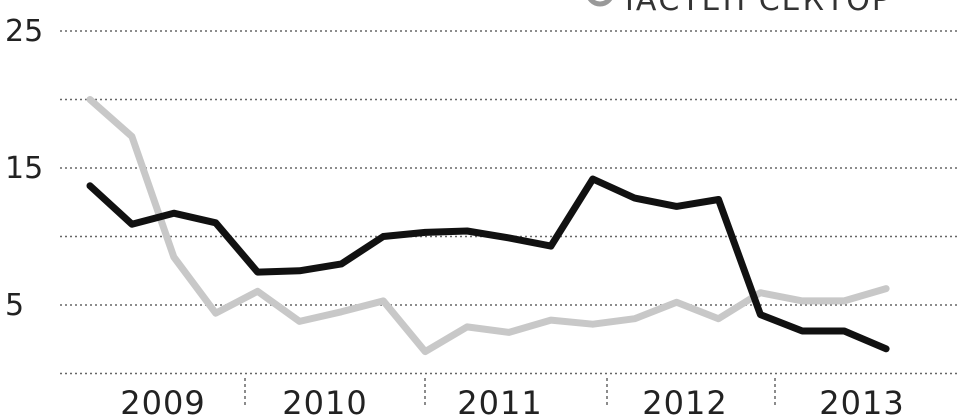 Image resolution: width=960 pixels, height=419 pixels. I want to click on x-tick-label: 2012, so click(684, 401).